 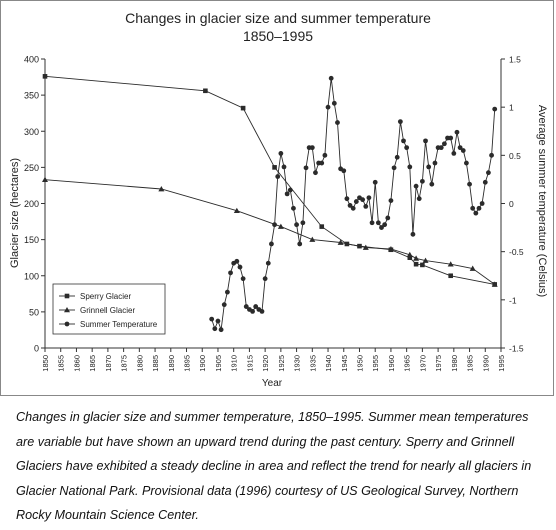 I want to click on x-tick-label: 1960, so click(x=391, y=363).